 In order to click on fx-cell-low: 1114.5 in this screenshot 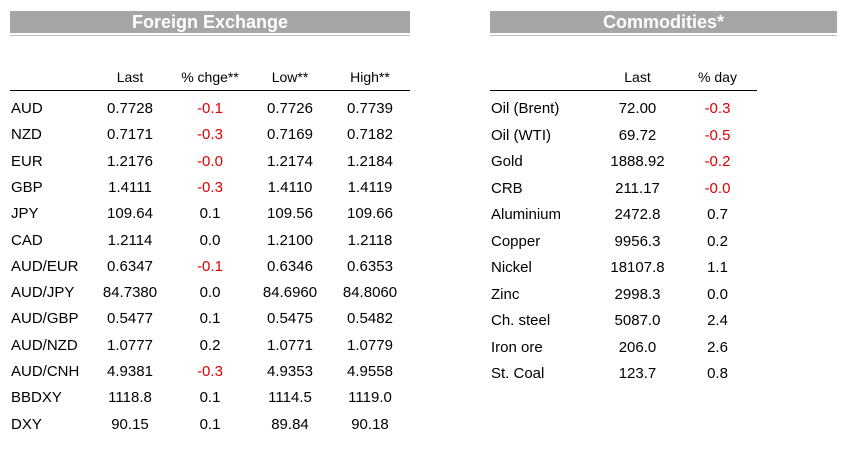, I will do `click(290, 398)`.